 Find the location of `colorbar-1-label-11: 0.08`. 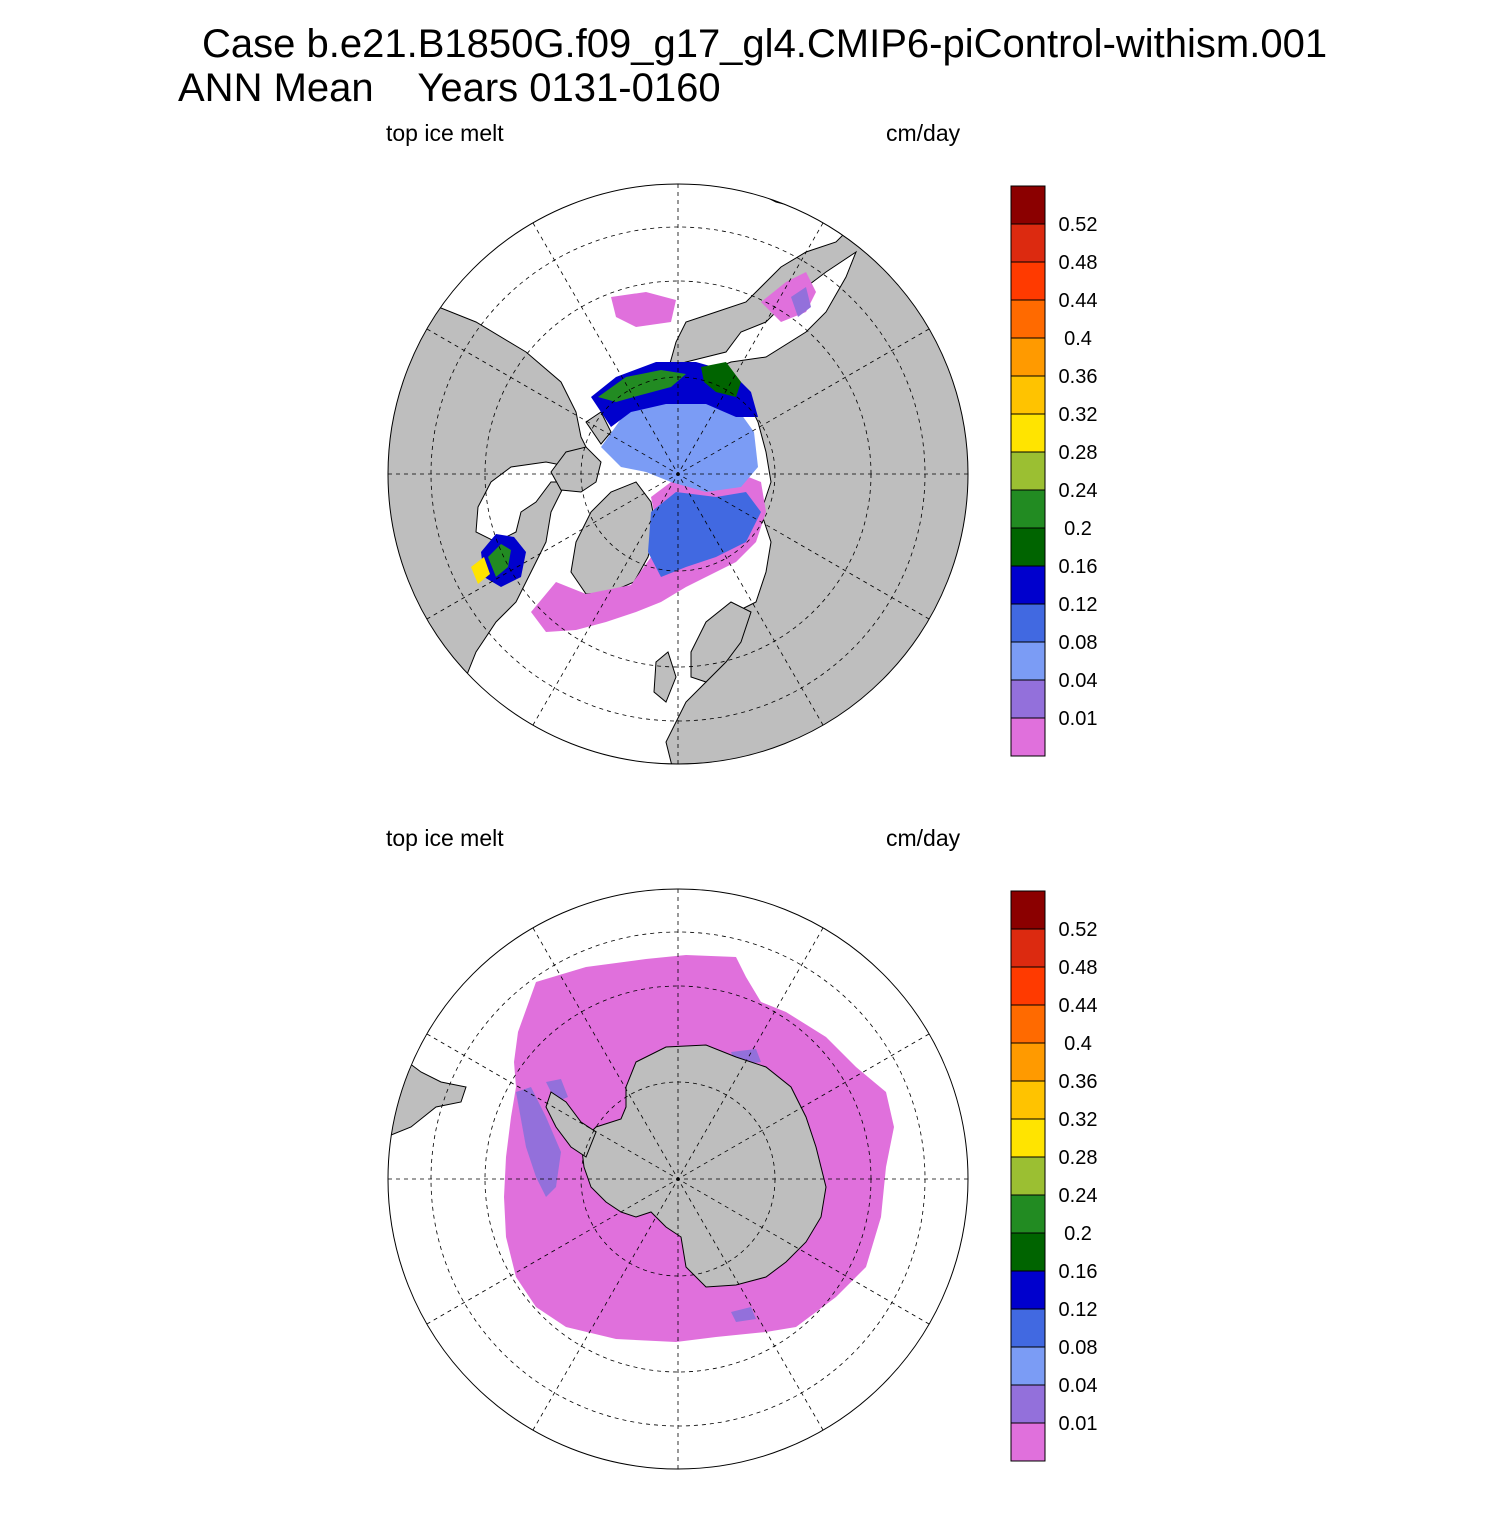

colorbar-1-label-11: 0.08 is located at coordinates (1078, 1348).